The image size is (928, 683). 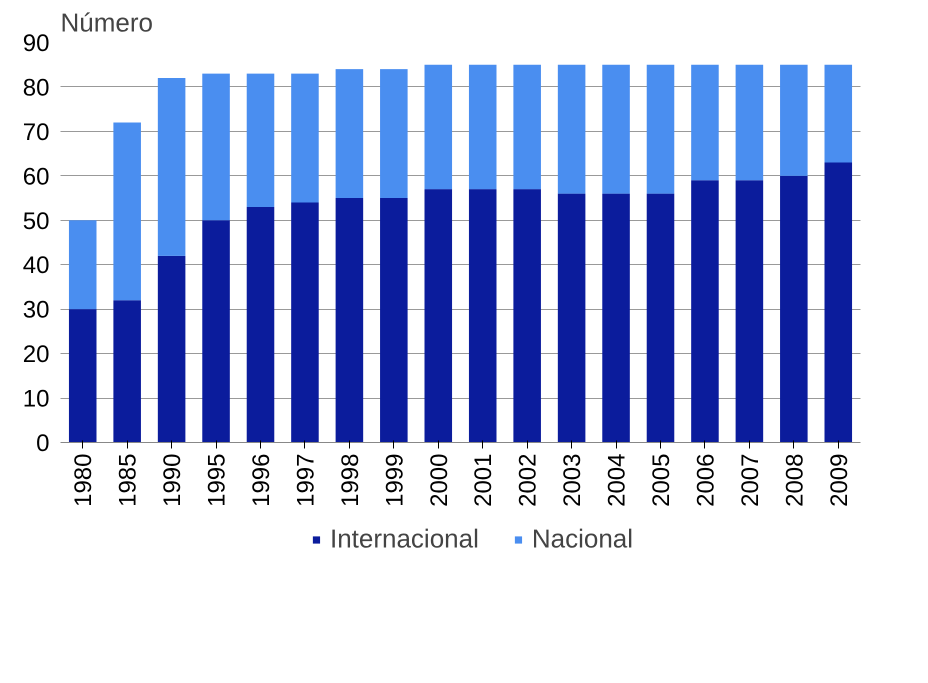 What do you see at coordinates (36, 43) in the screenshot?
I see `y-tick-label: 90` at bounding box center [36, 43].